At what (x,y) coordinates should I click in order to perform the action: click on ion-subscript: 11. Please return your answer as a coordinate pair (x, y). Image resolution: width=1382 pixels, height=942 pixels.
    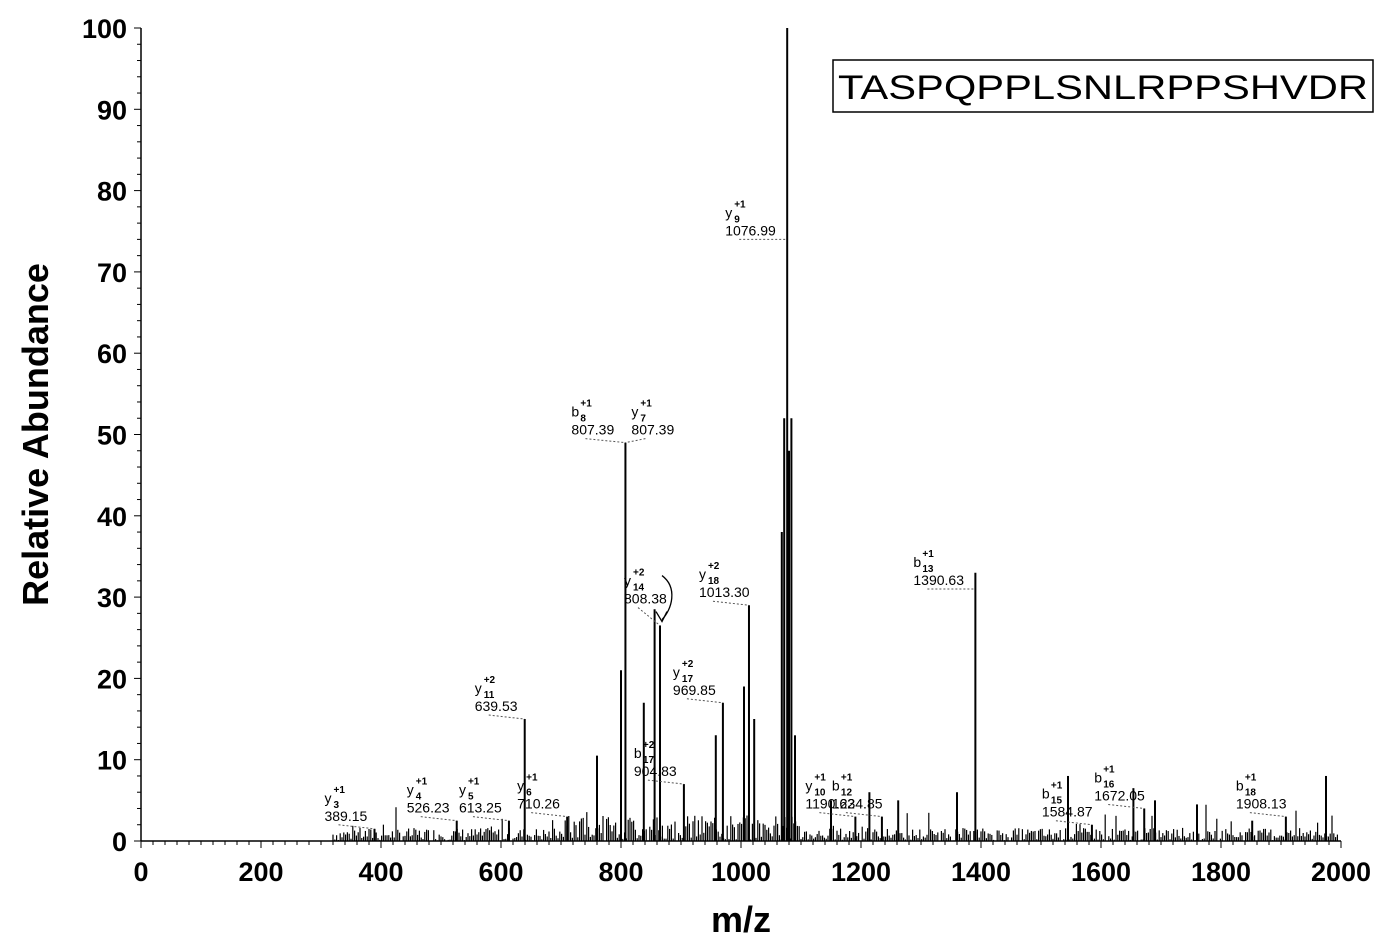
    Looking at the image, I should click on (489, 695).